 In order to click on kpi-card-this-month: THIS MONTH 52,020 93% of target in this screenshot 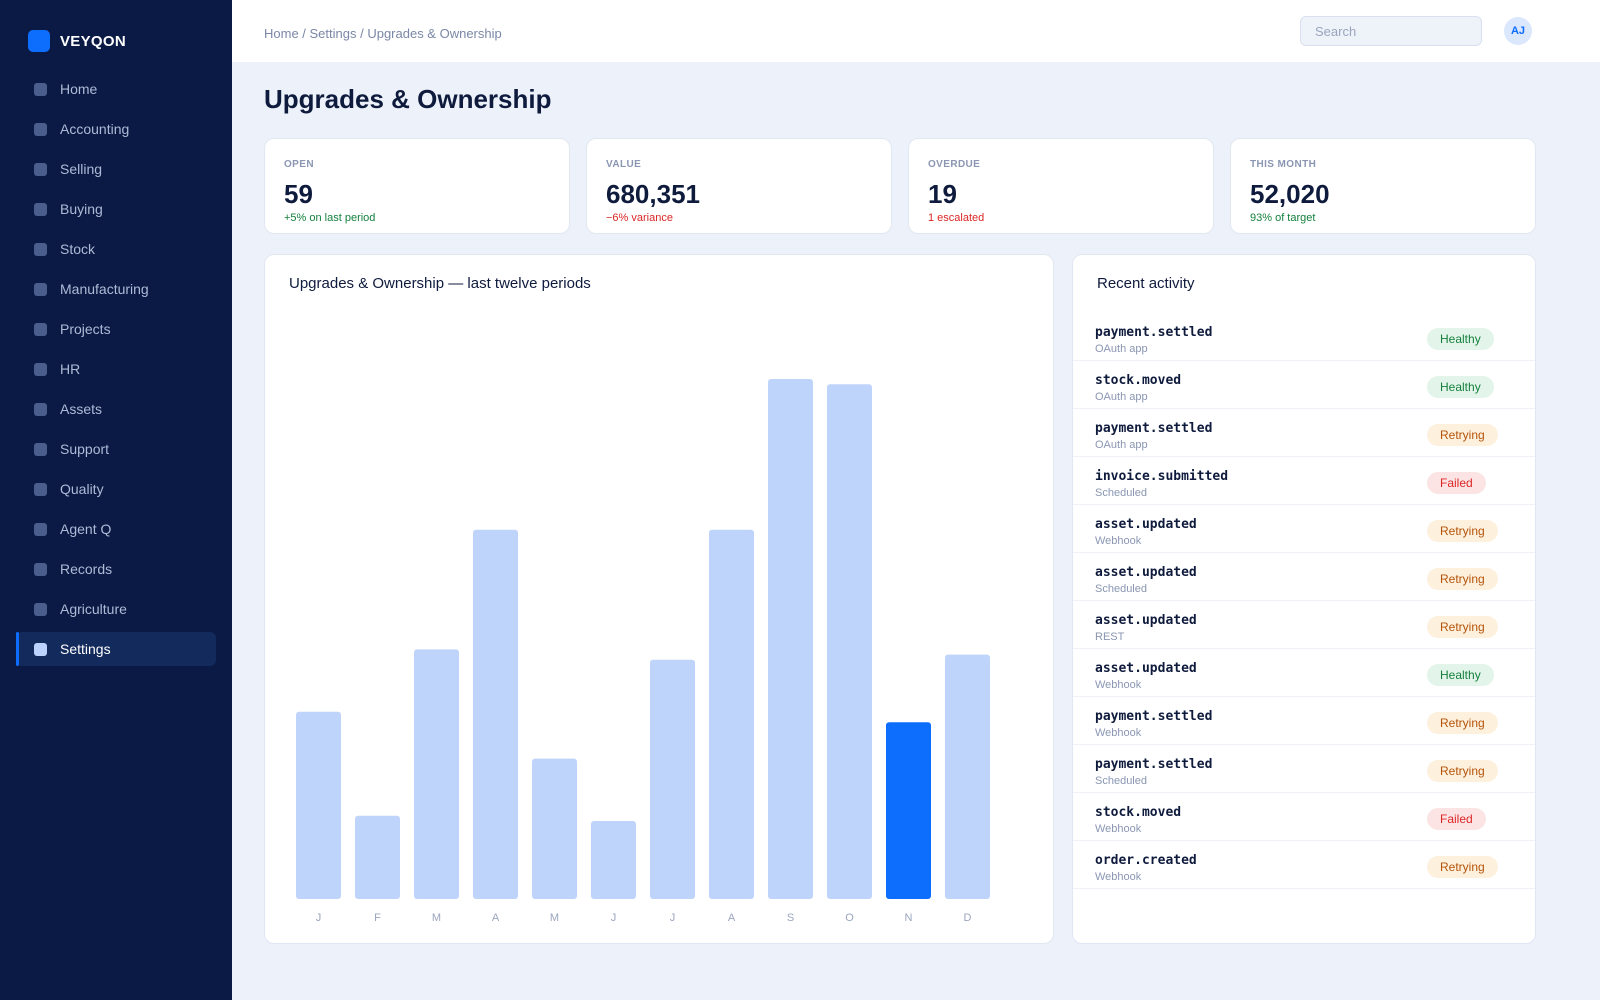, I will do `click(1383, 186)`.